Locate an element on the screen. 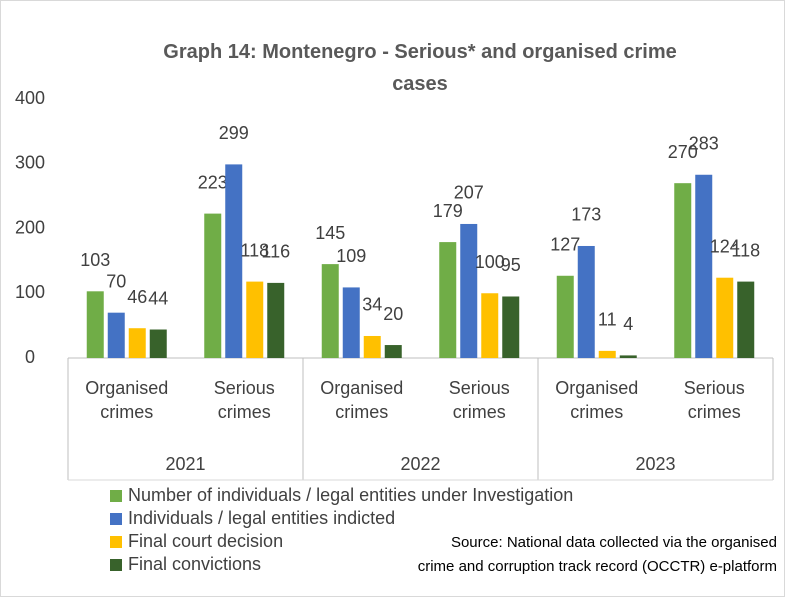 This screenshot has width=787, height=597. data-label: 103 is located at coordinates (95, 260).